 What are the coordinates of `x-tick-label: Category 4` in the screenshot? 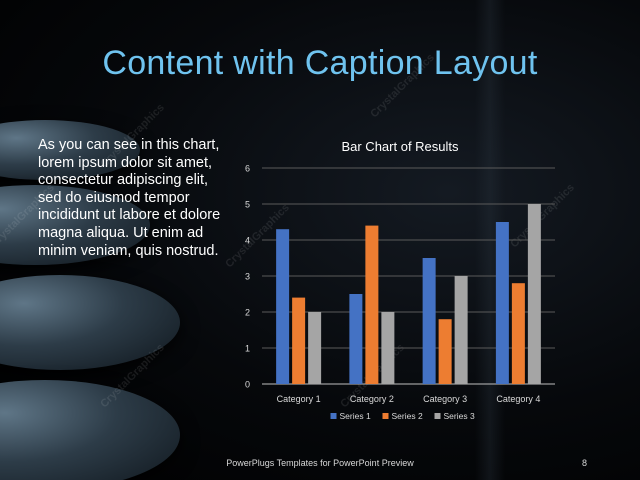 It's located at (518, 399).